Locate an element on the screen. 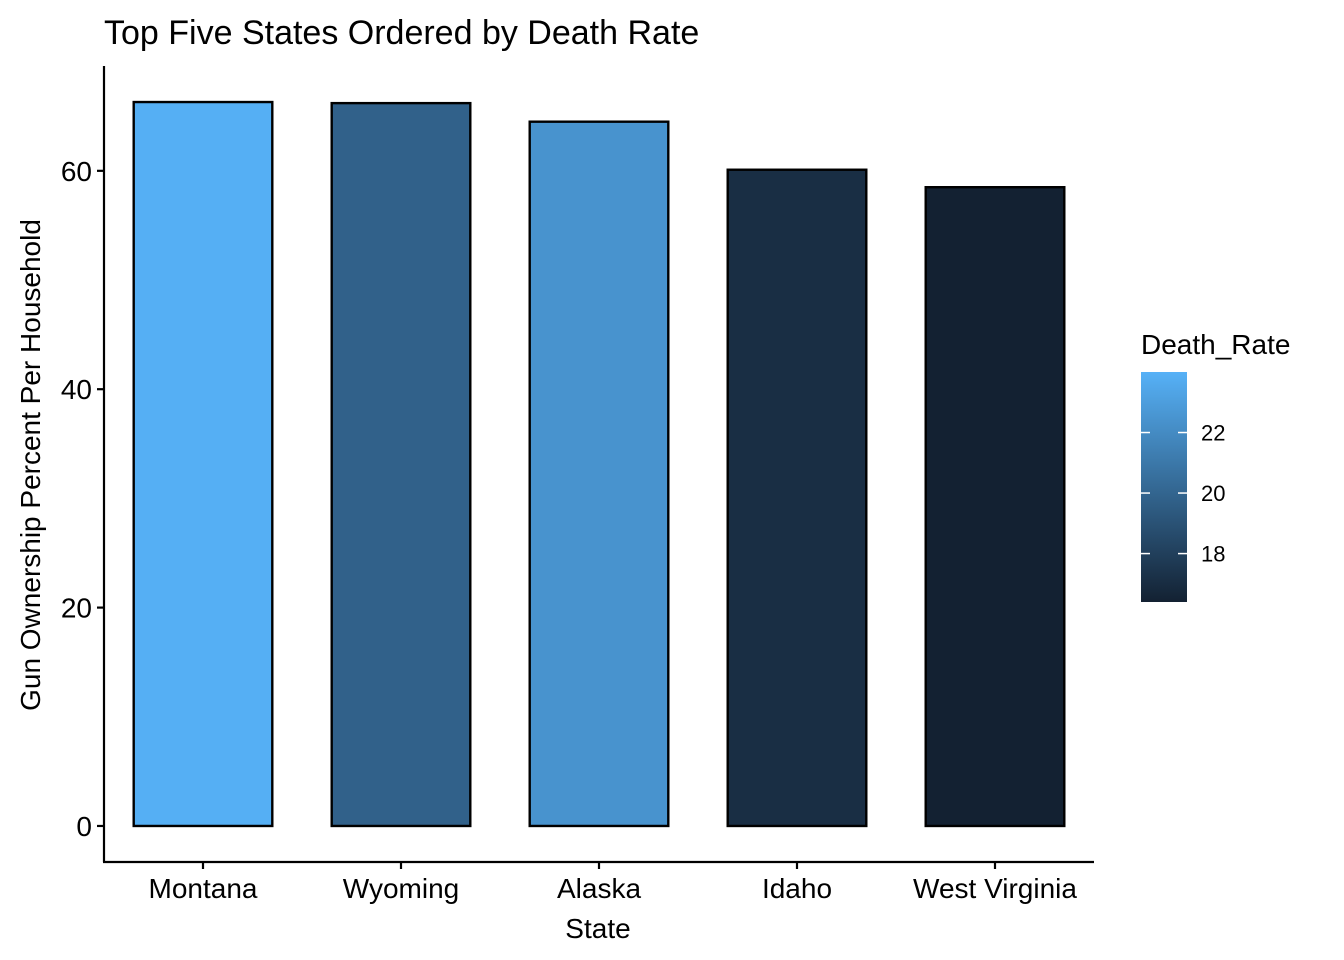  x-axis-title: State is located at coordinates (597, 928).